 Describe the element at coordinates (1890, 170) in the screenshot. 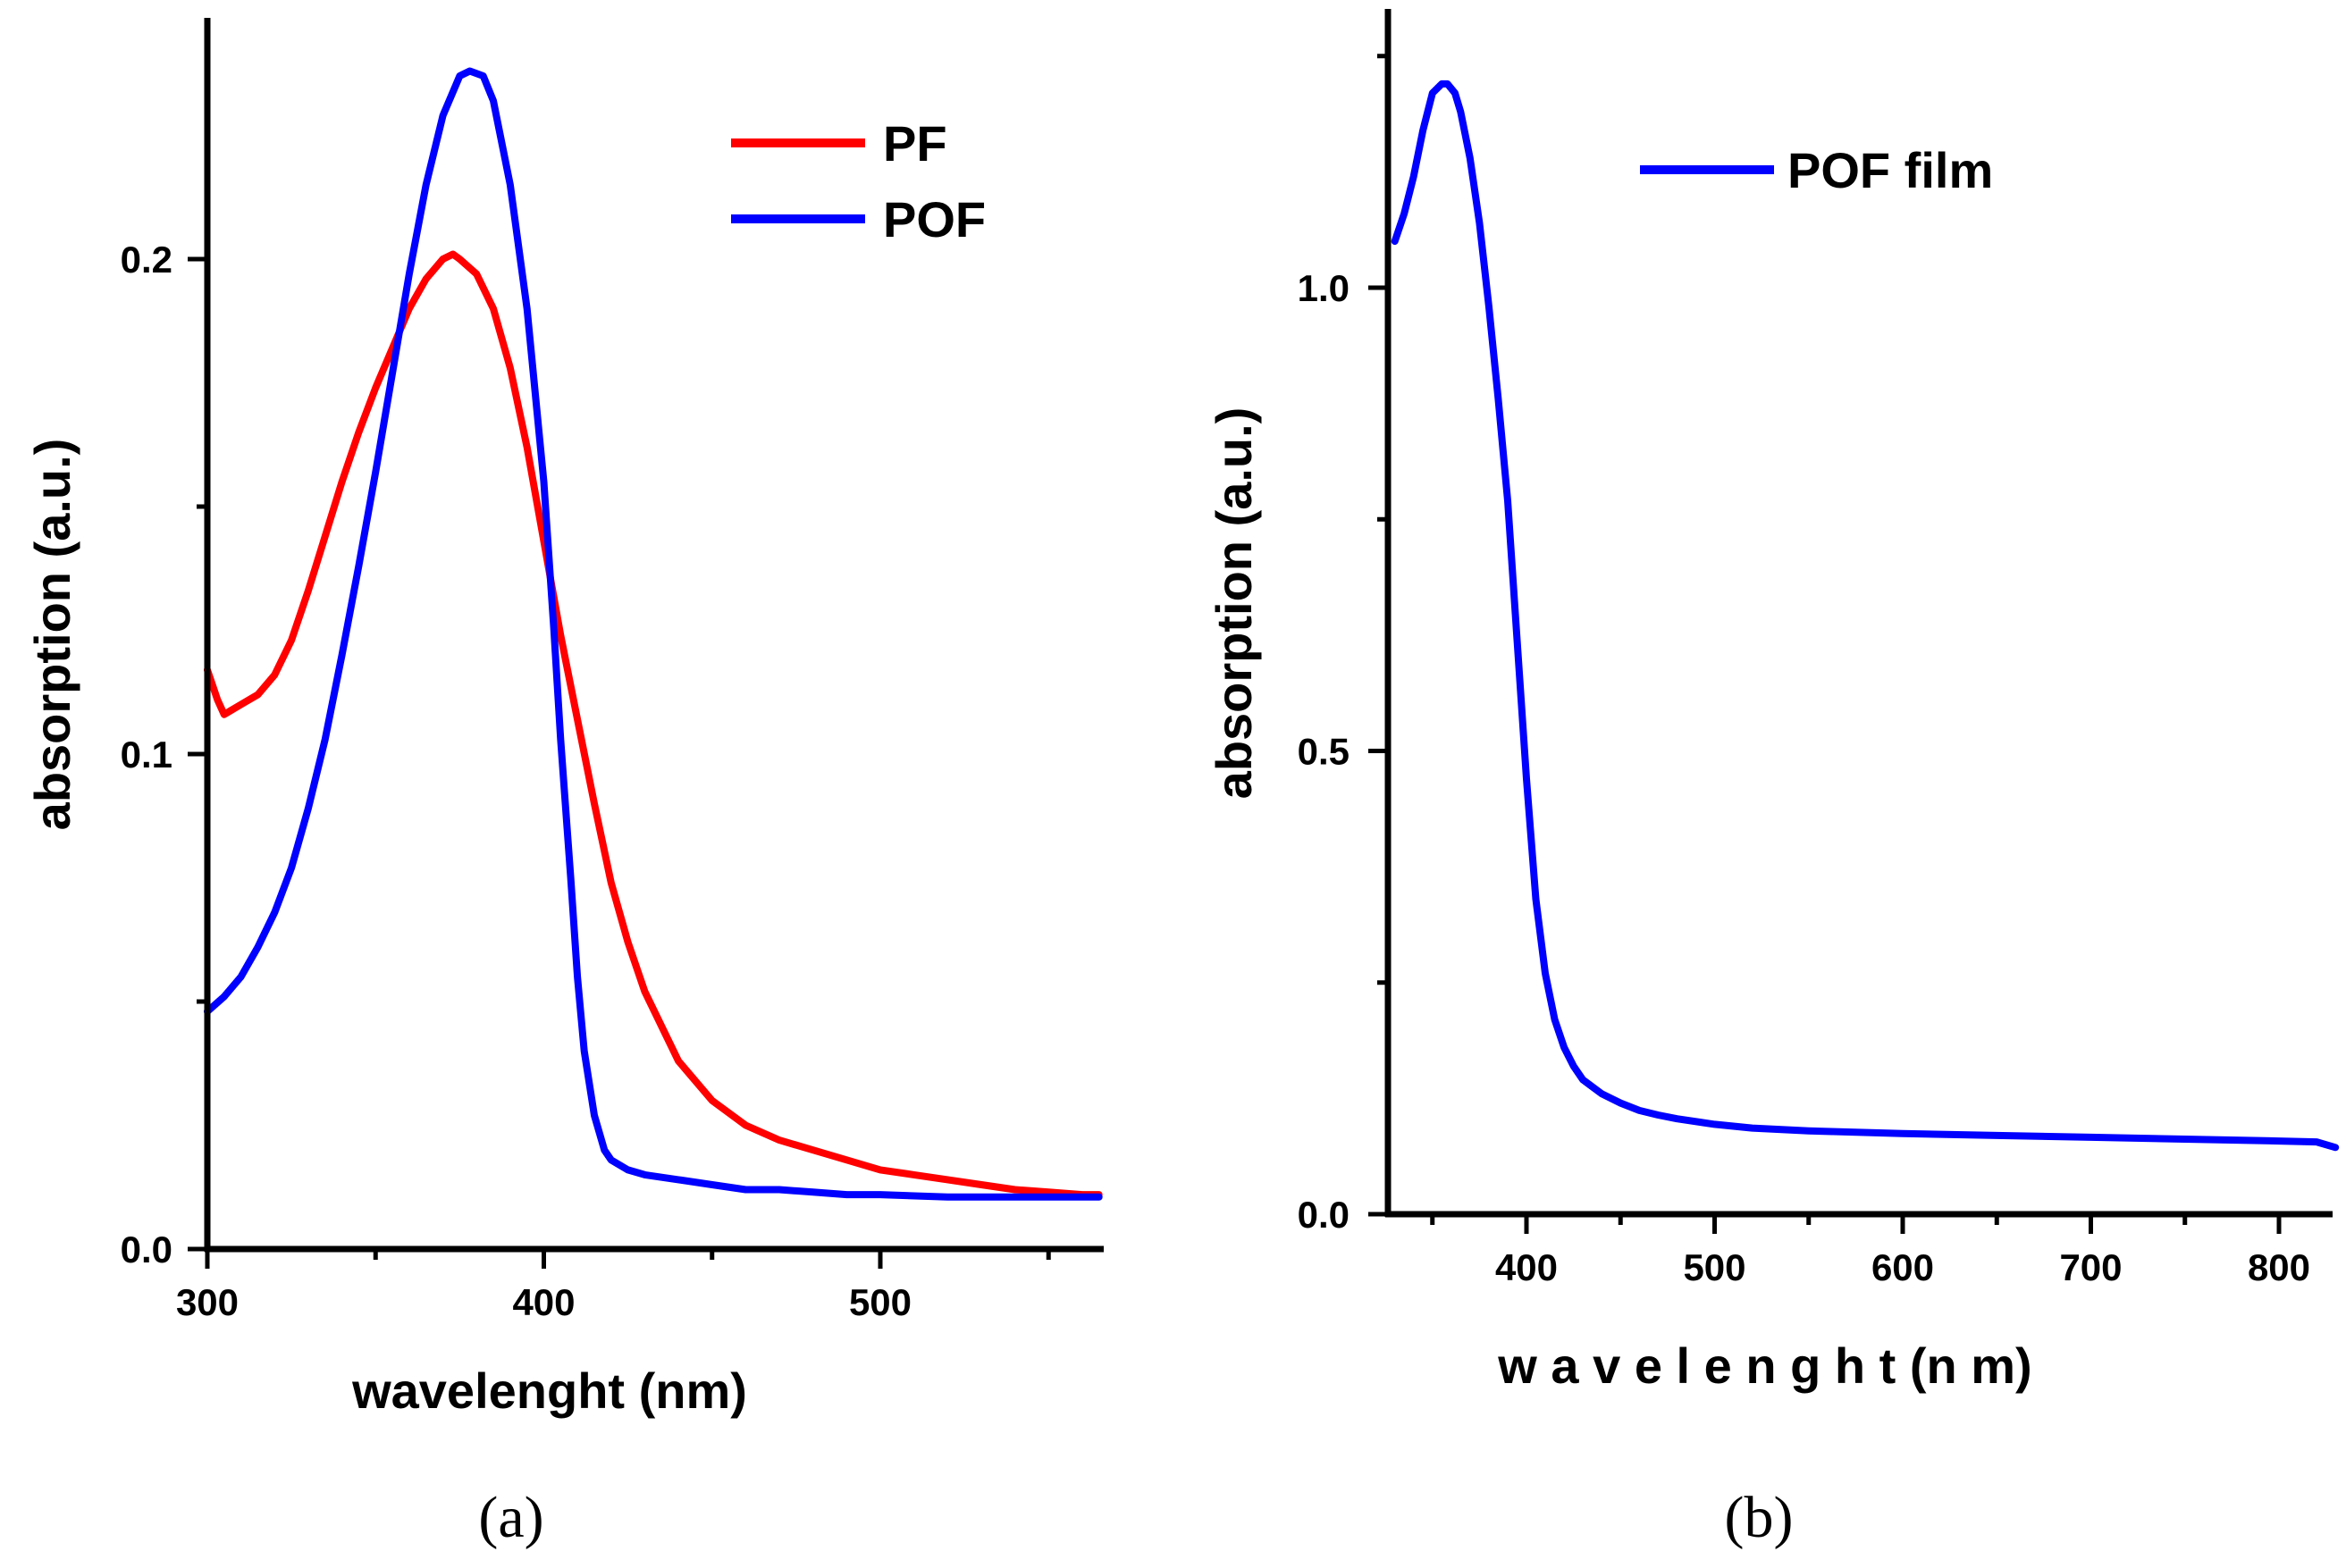

I see `legend-label-pof-film: POF film` at that location.